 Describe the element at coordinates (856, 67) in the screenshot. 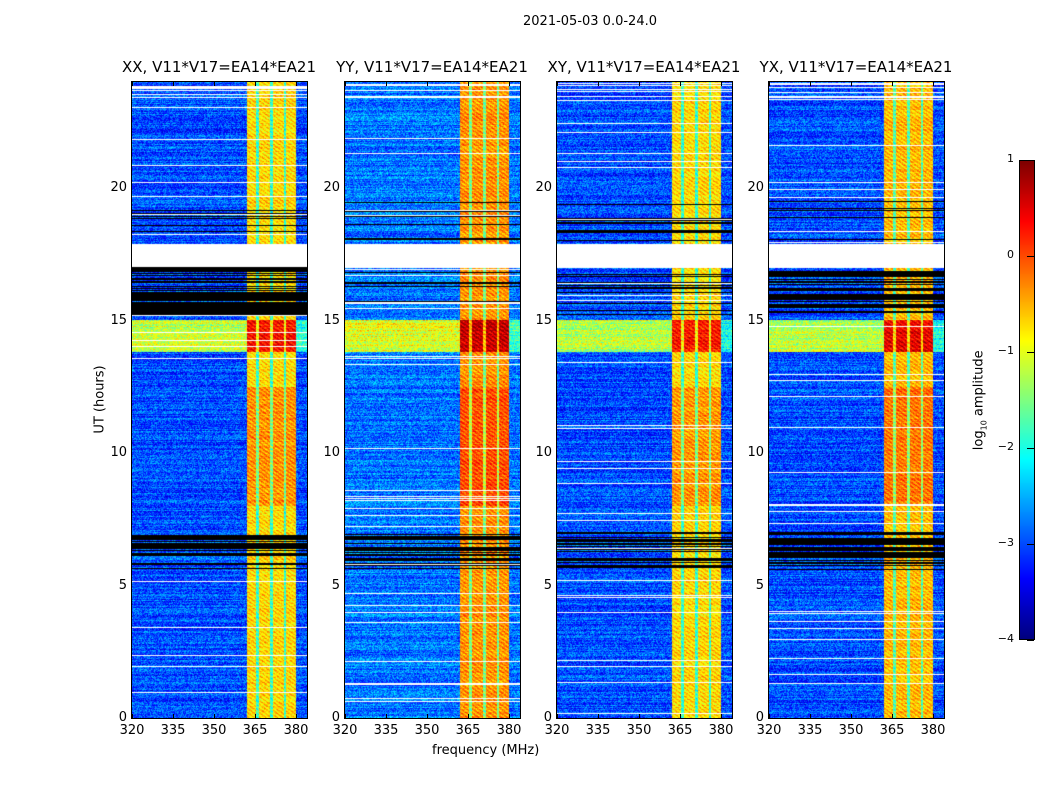

I see `panel-title: YX, V11*V17=EA14*EA21` at that location.